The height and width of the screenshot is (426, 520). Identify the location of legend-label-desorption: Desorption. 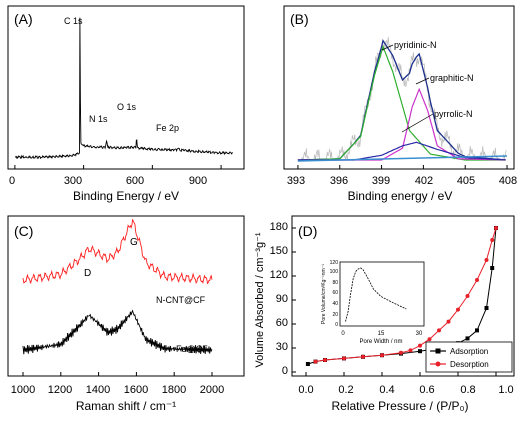
(469, 364).